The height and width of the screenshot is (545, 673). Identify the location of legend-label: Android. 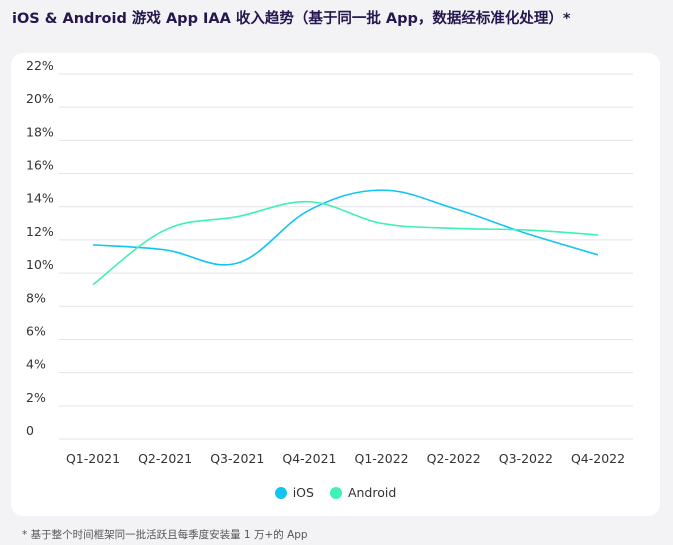
(372, 492).